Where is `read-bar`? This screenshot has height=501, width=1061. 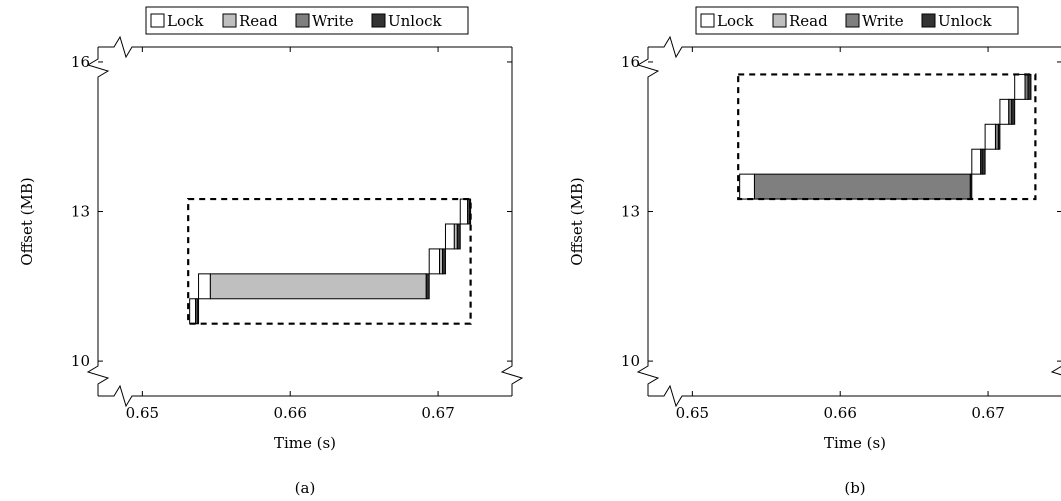 read-bar is located at coordinates (318, 286).